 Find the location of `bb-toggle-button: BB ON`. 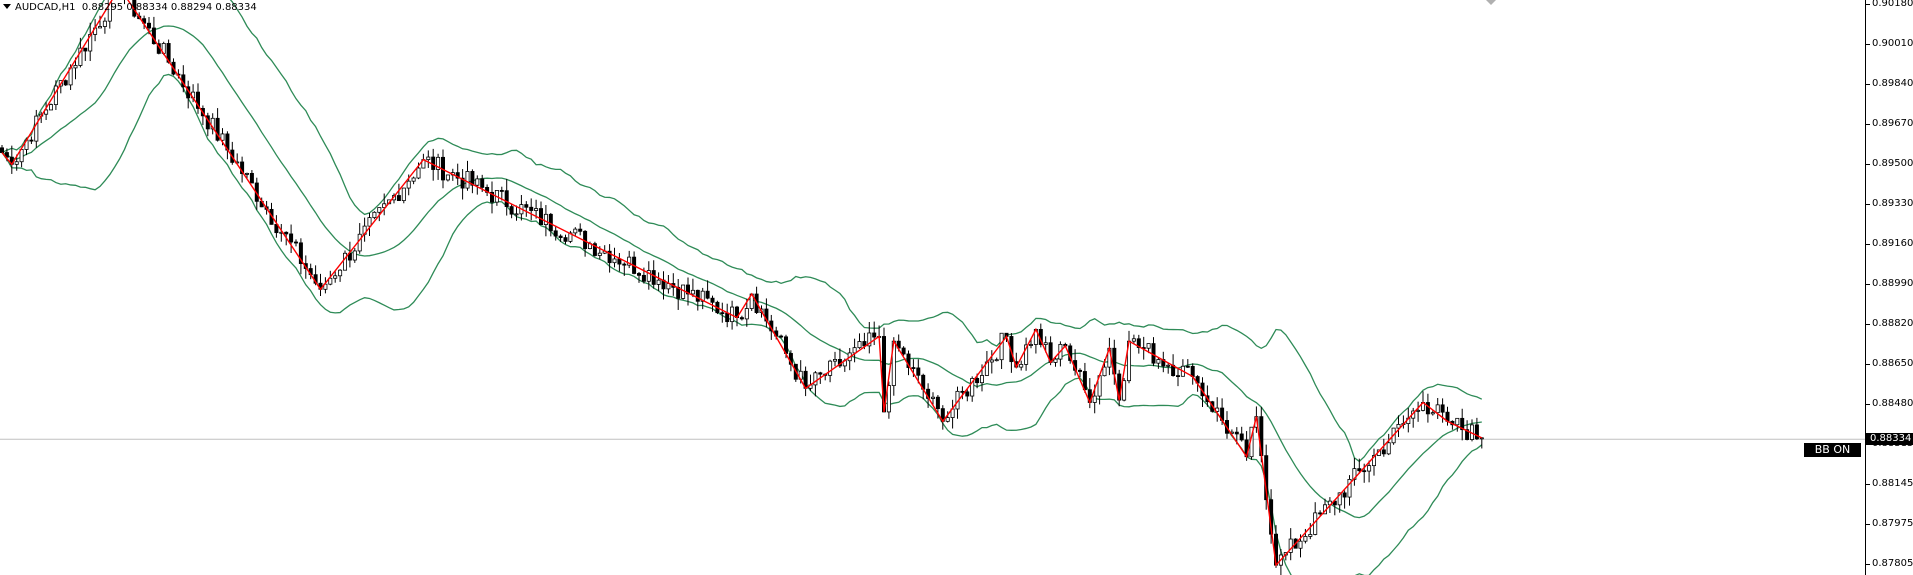

bb-toggle-button: BB ON is located at coordinates (1832, 450).